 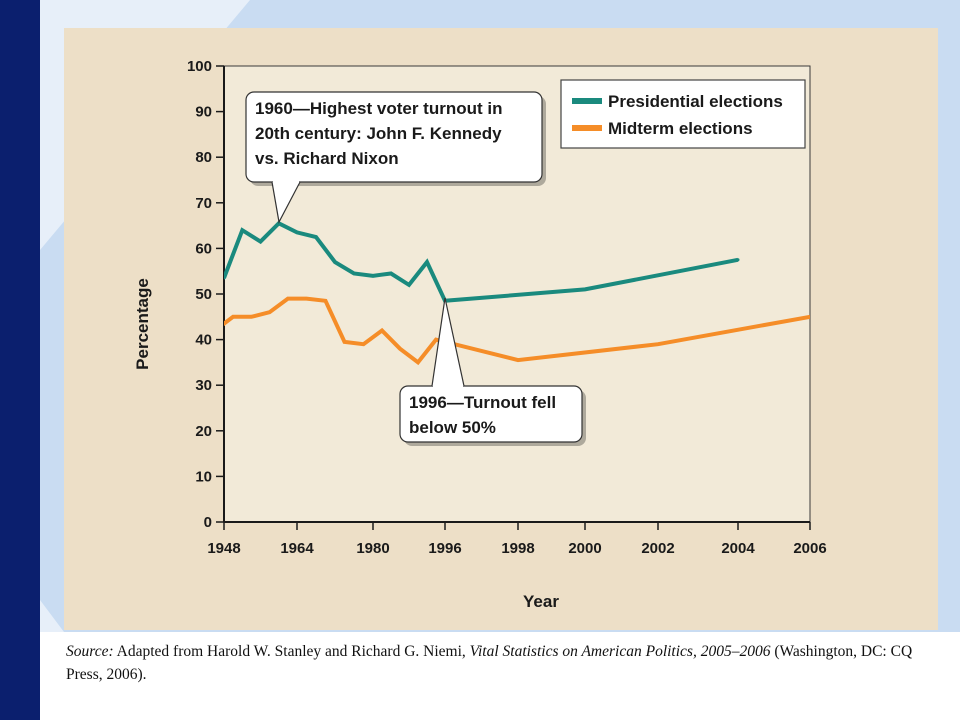 I want to click on series-0-point-1948, so click(x=225, y=278).